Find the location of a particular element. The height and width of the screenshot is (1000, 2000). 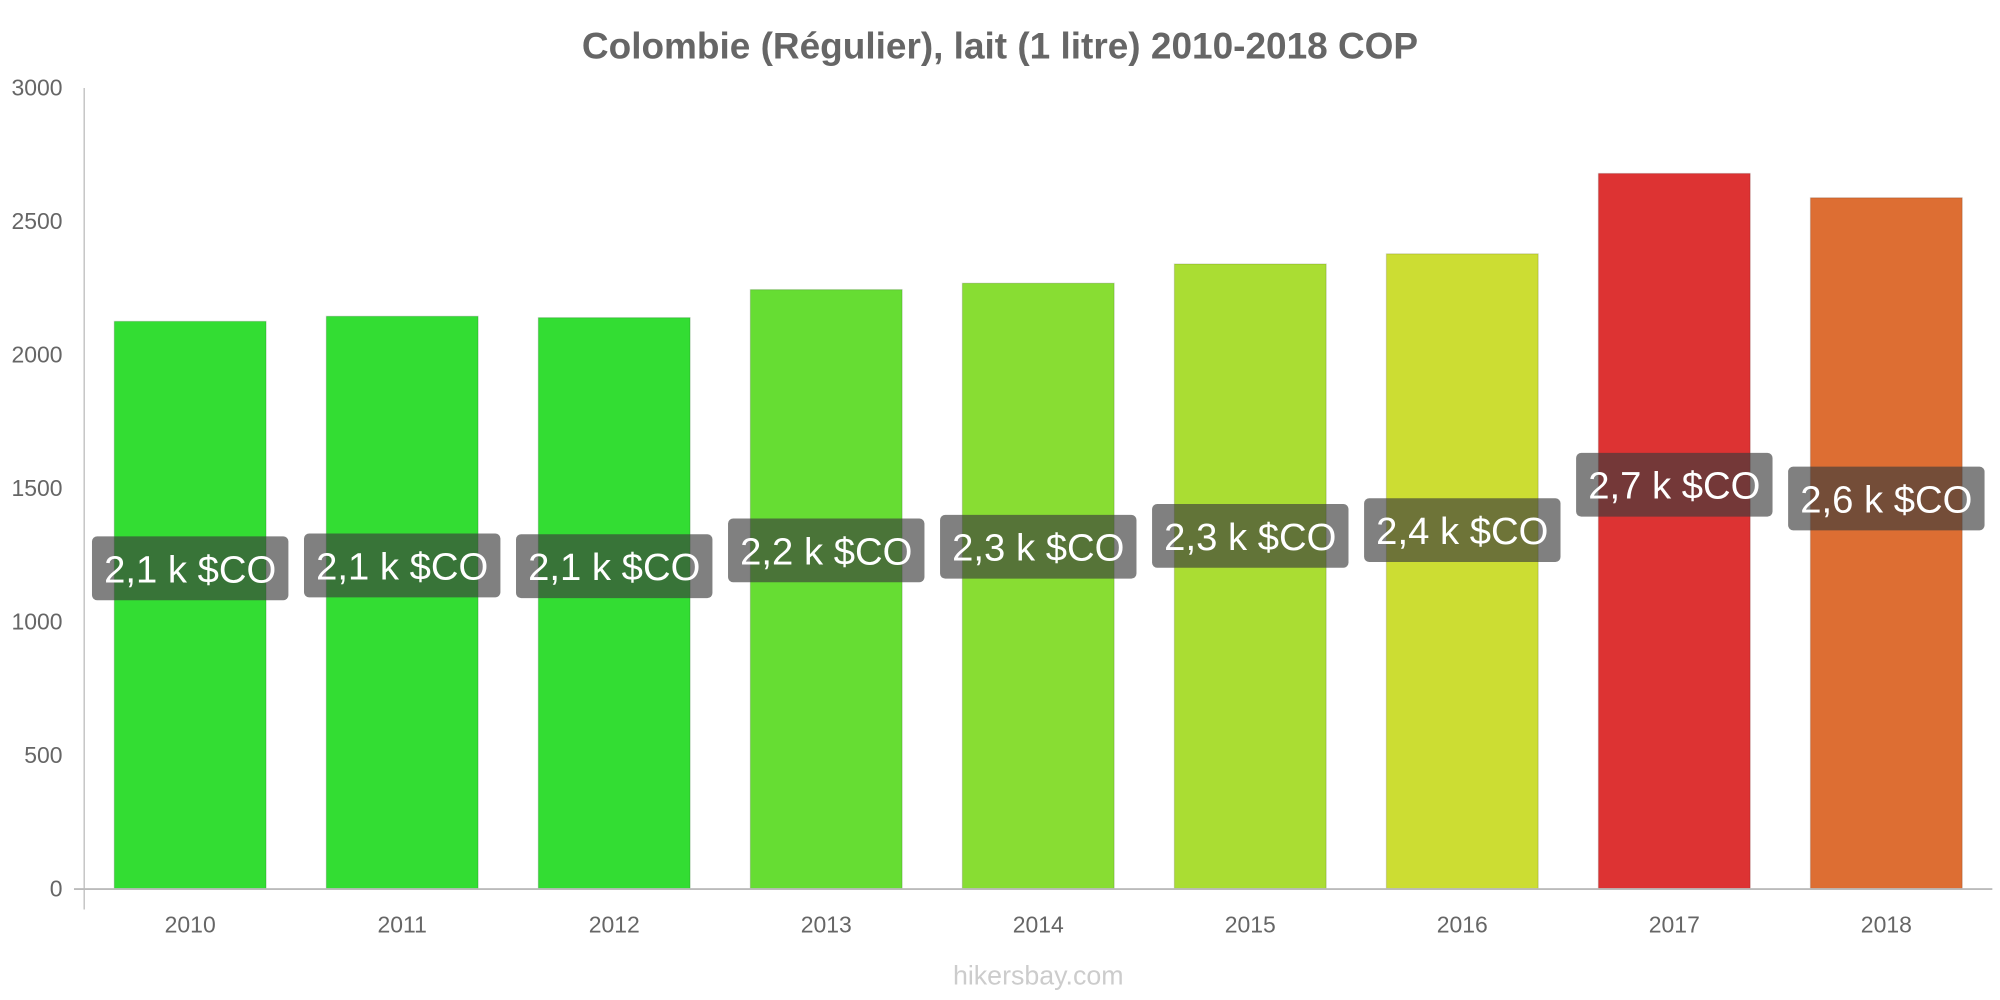

y-tick-label: 2500 is located at coordinates (36, 221).